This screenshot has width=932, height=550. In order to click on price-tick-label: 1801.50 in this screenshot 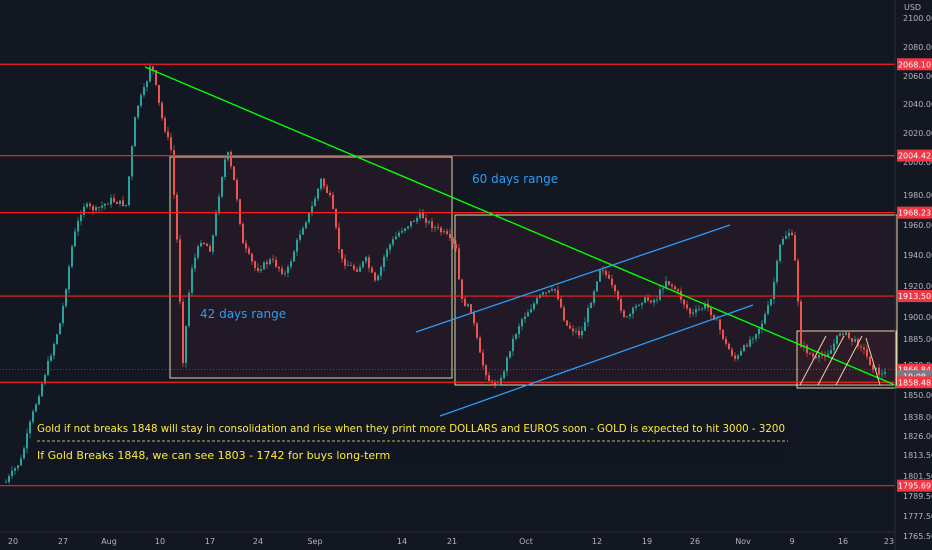, I will do `click(917, 476)`.